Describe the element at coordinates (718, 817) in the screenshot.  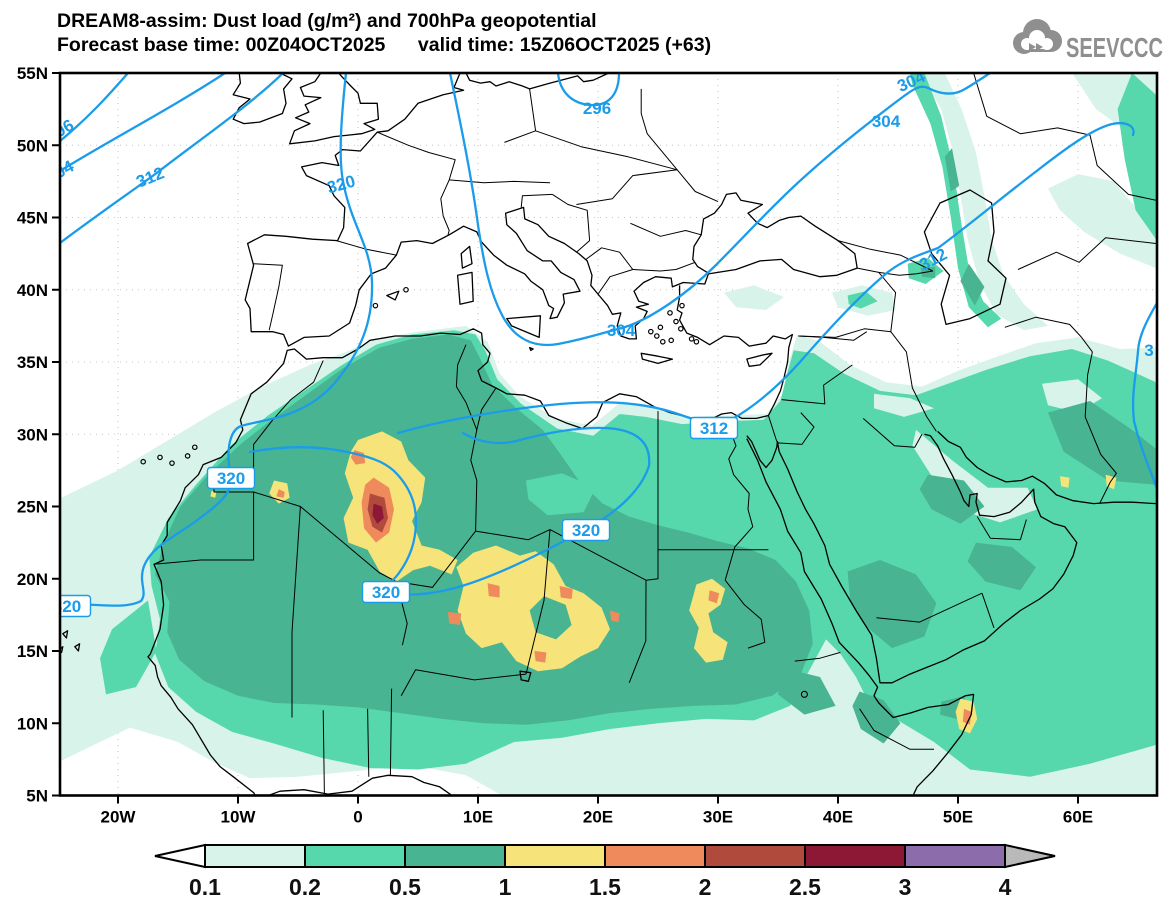
I see `lon-axis-label: 30E` at that location.